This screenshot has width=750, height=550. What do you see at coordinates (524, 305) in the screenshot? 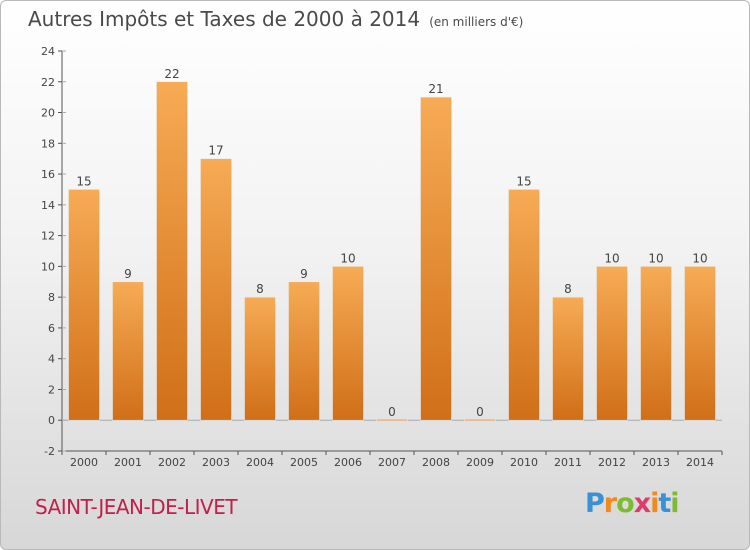
I see `bar-2010` at bounding box center [524, 305].